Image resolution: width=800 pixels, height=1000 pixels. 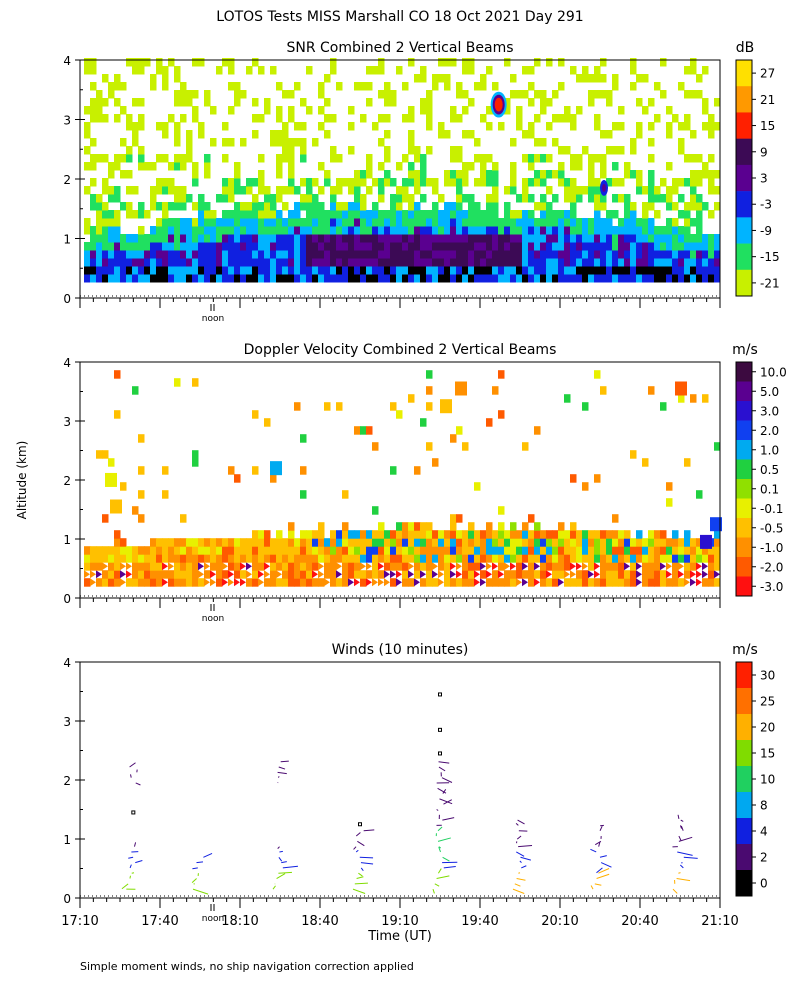 I want to click on snr-feature, so click(x=604, y=187).